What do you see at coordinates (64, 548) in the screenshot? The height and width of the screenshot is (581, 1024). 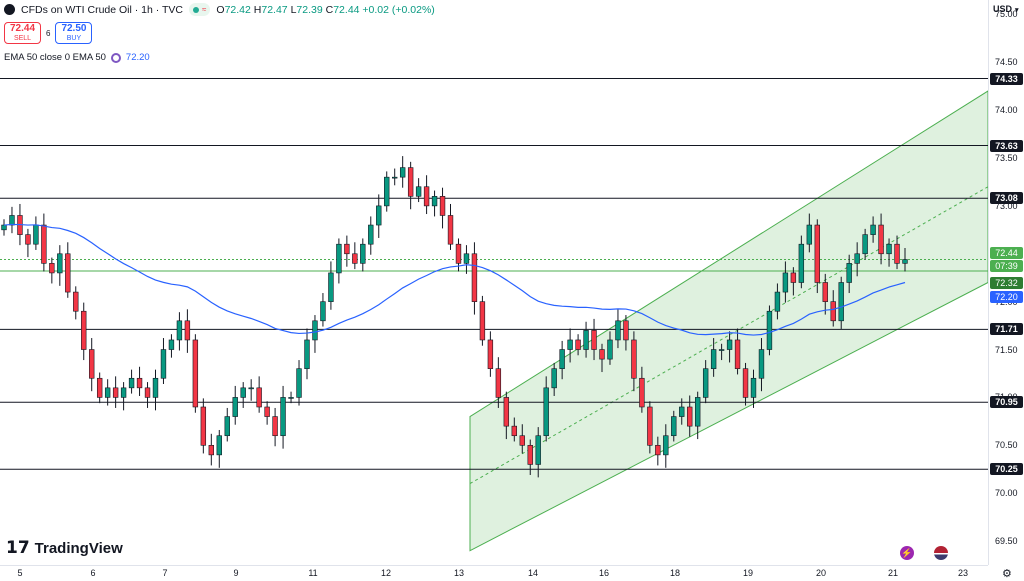 I see `tradingview-watermark: 𝟭𝟳 TradingView` at bounding box center [64, 548].